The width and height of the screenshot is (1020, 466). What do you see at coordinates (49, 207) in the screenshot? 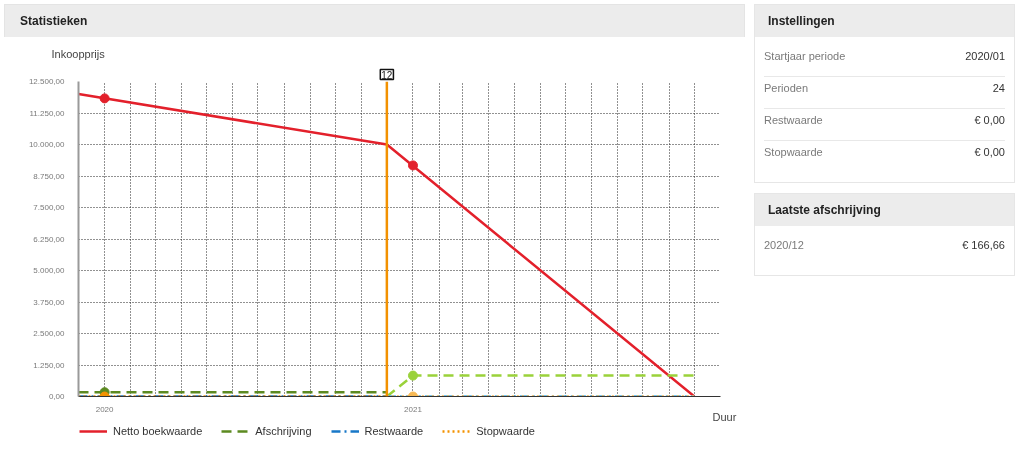
I see `y-tick-label: 7.500,00` at bounding box center [49, 207].